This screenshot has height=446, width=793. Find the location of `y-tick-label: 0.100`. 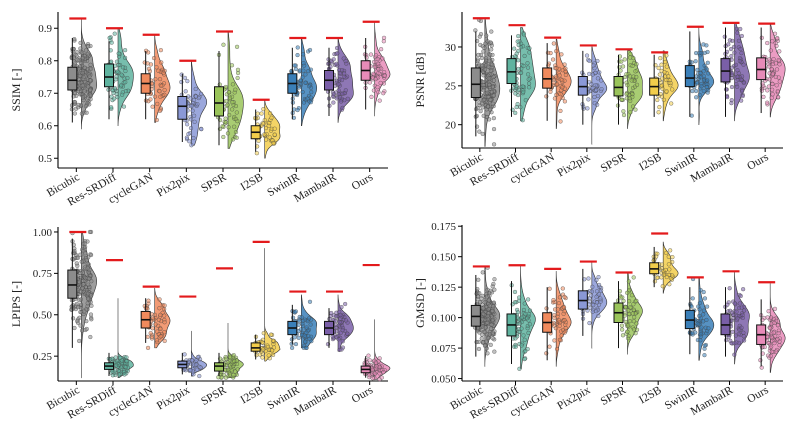

y-tick-label: 0.100 is located at coordinates (443, 318).